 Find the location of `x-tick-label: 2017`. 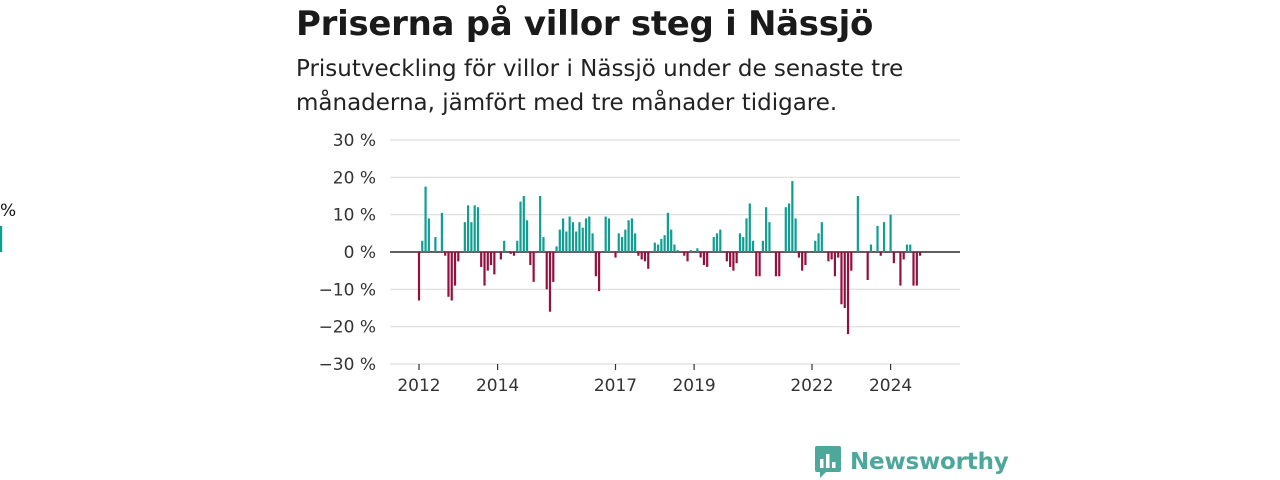

x-tick-label: 2017 is located at coordinates (615, 386).